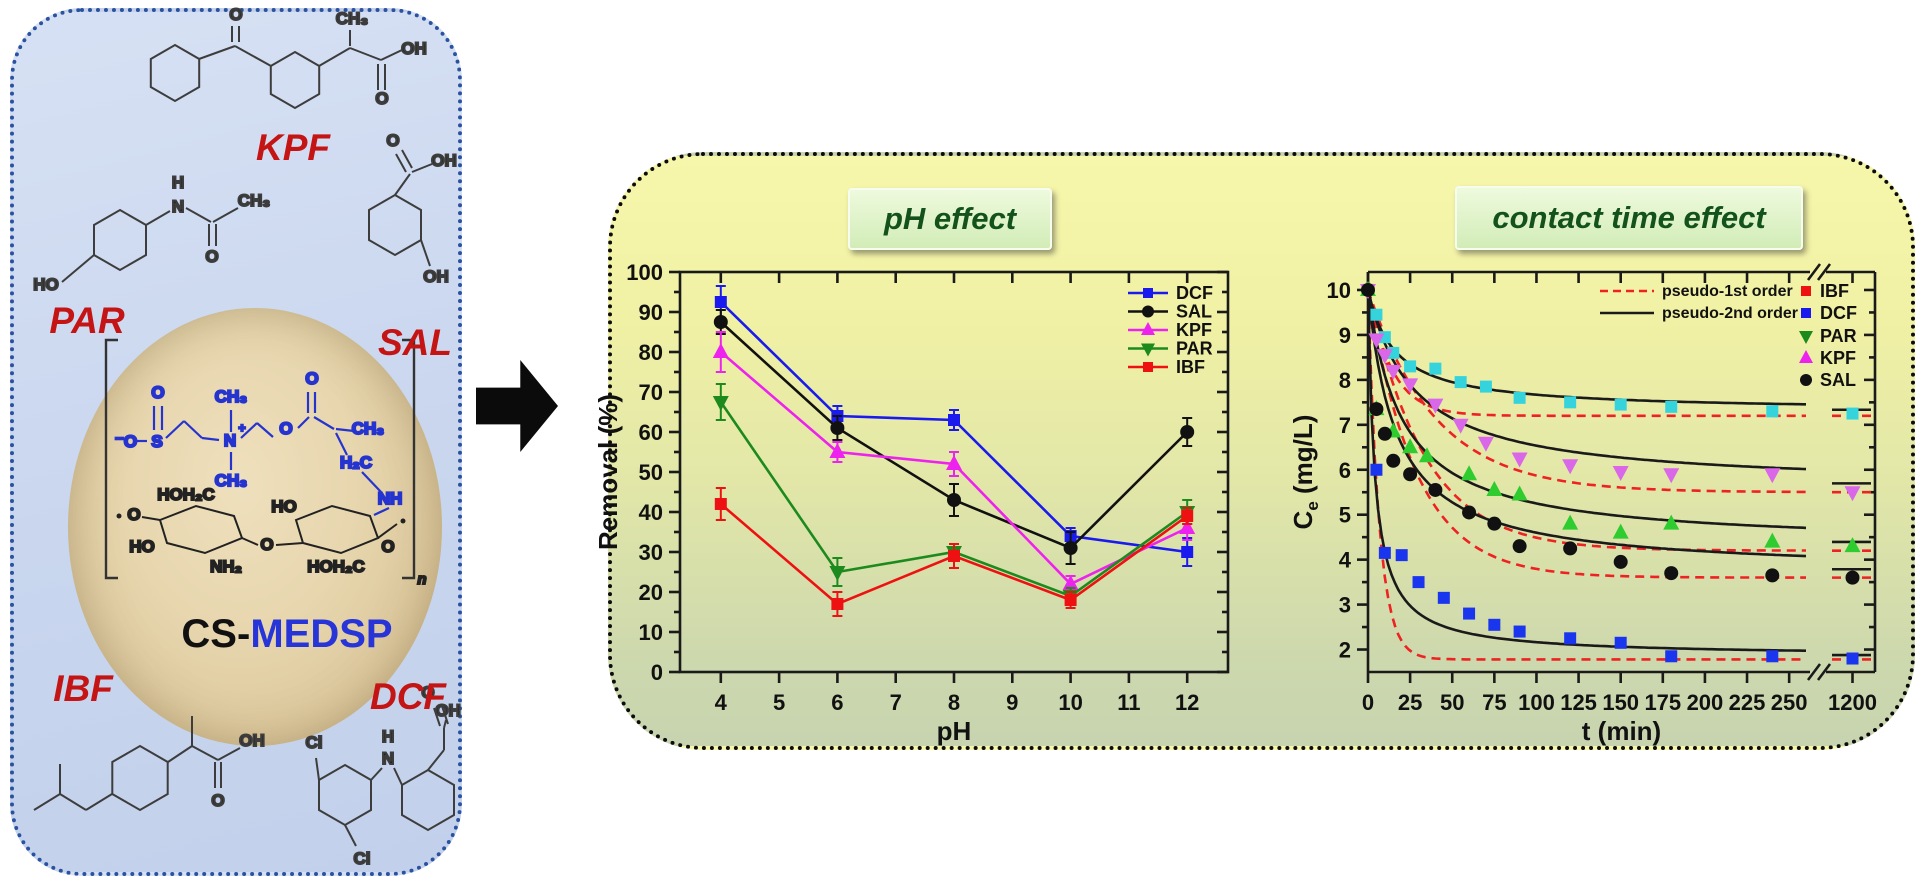  I want to click on sal-label: SAL, so click(415, 342).